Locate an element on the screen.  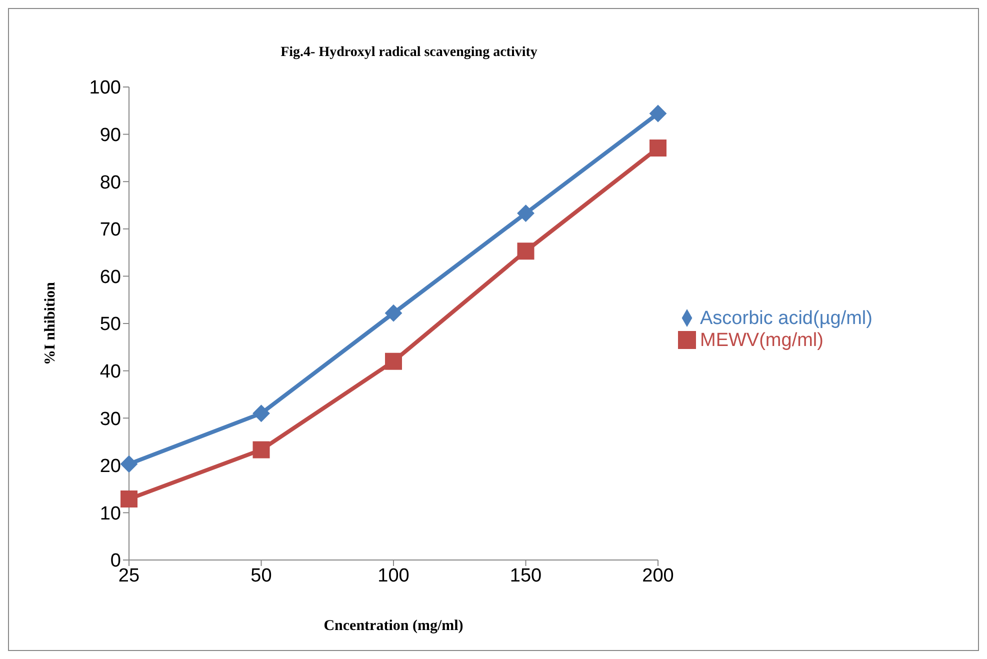
y-tick-label: 90 is located at coordinates (110, 135).